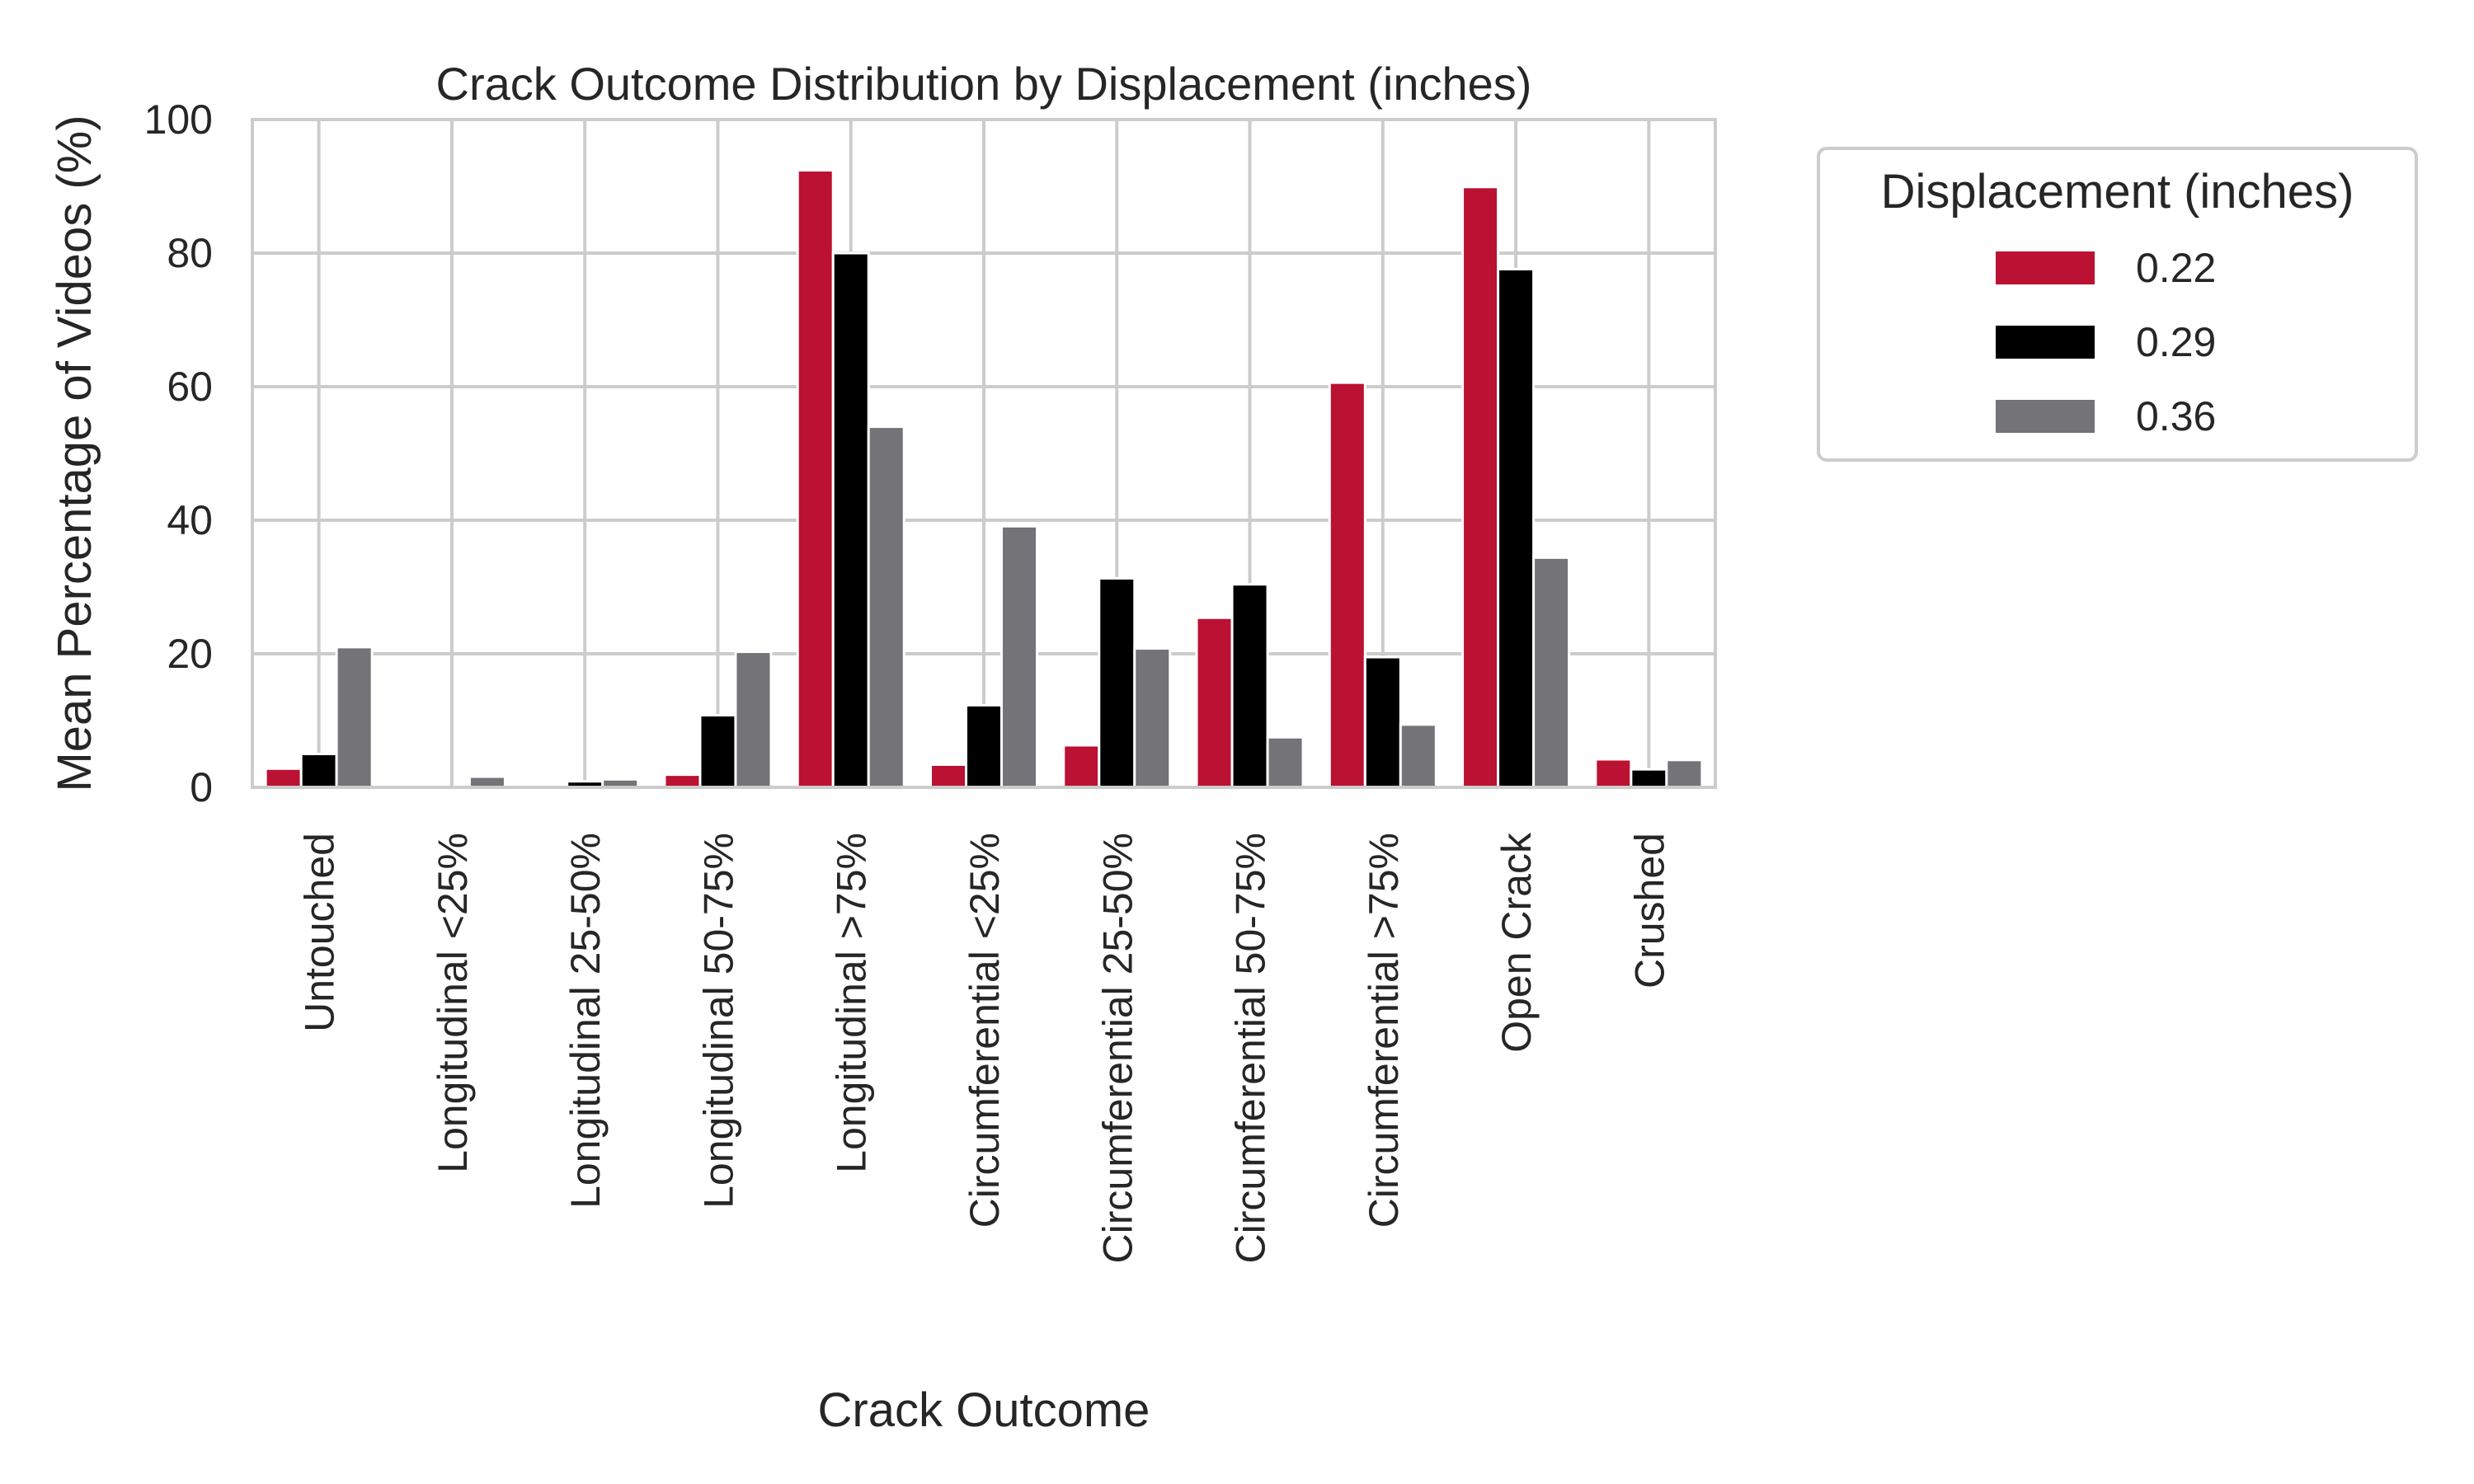  What do you see at coordinates (74, 453) in the screenshot?
I see `y-axis-label: Mean Percentage of Videos (%)` at bounding box center [74, 453].